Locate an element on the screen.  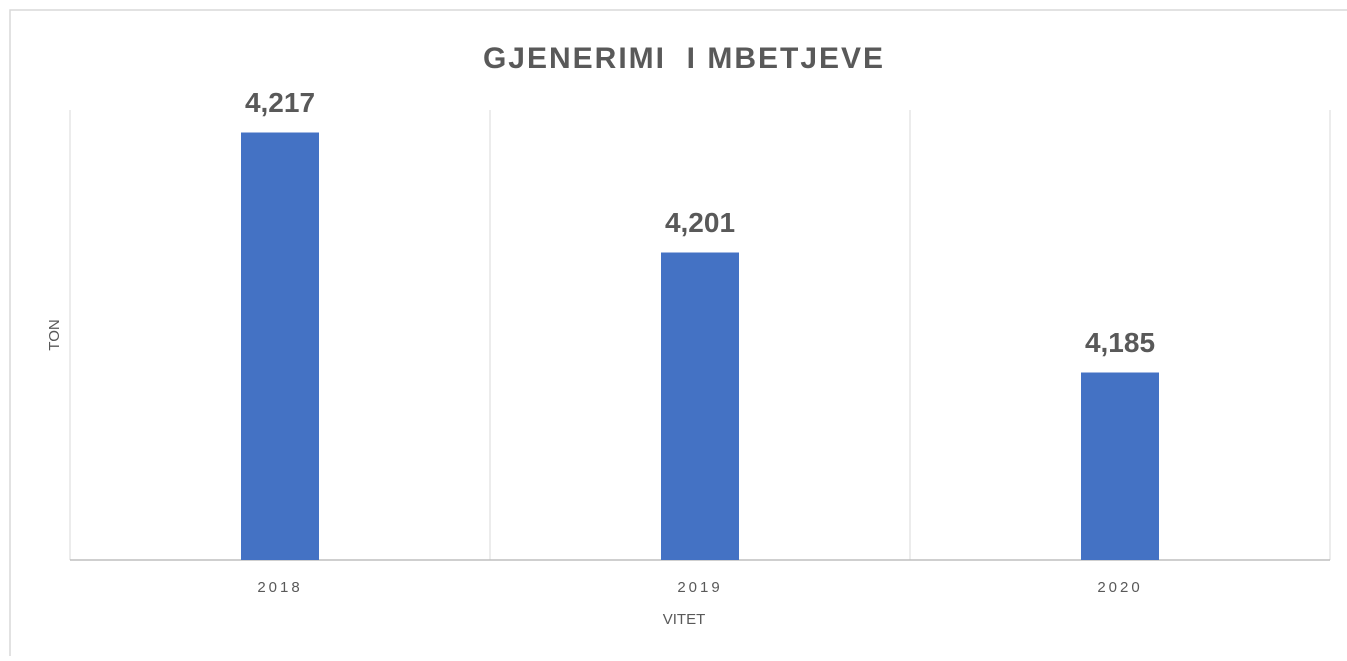
x-axis-title: VITET is located at coordinates (684, 619).